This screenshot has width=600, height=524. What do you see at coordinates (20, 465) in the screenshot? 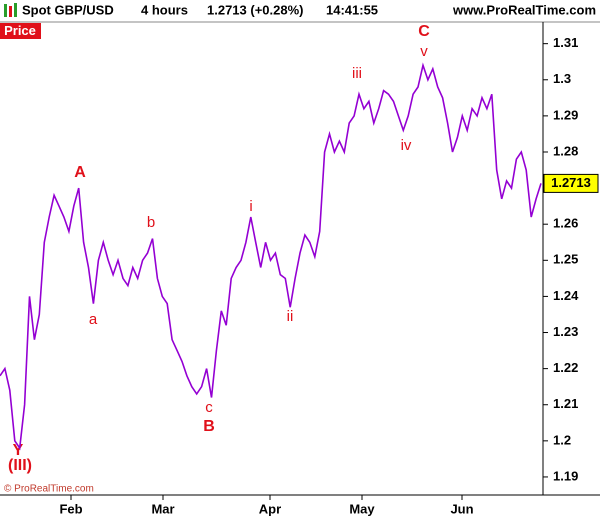
I see `annotation: (III)` at bounding box center [20, 465].